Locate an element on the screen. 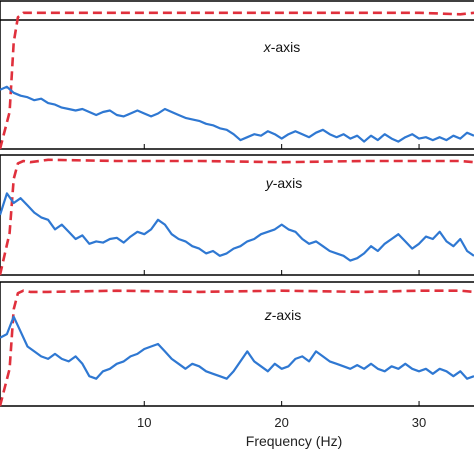 This screenshot has height=474, width=474. x-tick-label: 10 is located at coordinates (144, 422).